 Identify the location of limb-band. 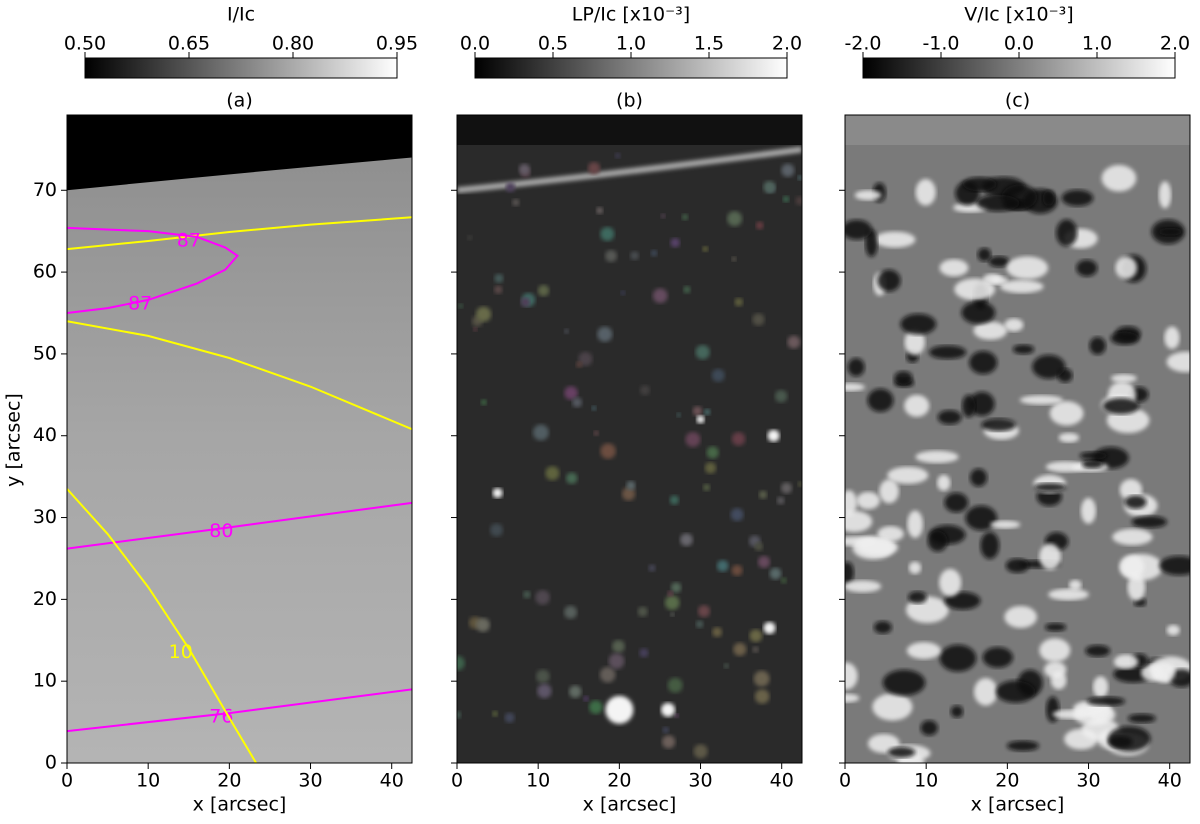
(629, 170).